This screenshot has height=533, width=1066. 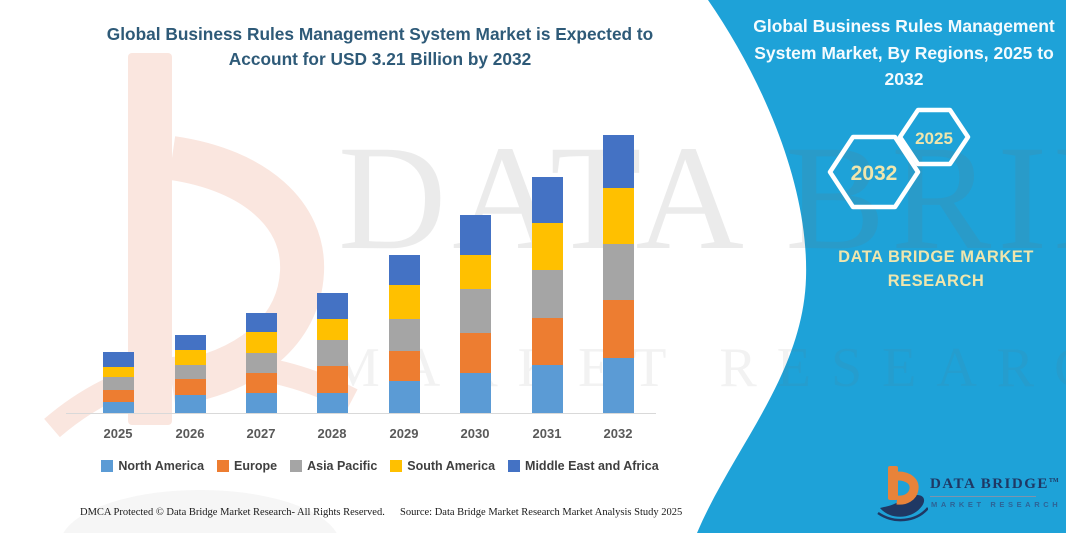 What do you see at coordinates (547, 433) in the screenshot?
I see `x-axis-label-2031: 2031` at bounding box center [547, 433].